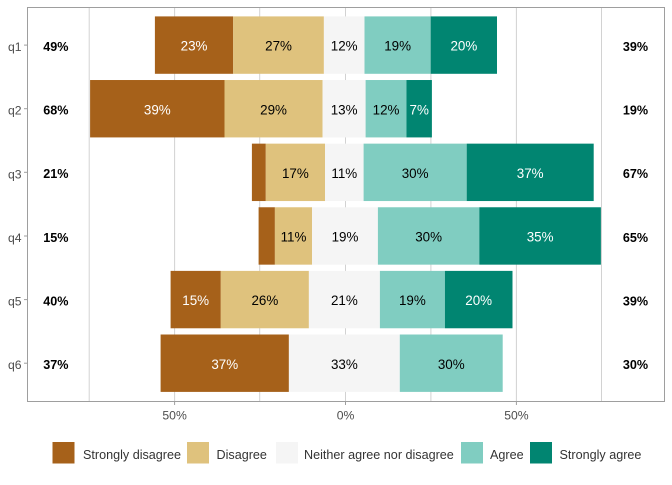  I want to click on svg-text: q4, so click(15, 238).